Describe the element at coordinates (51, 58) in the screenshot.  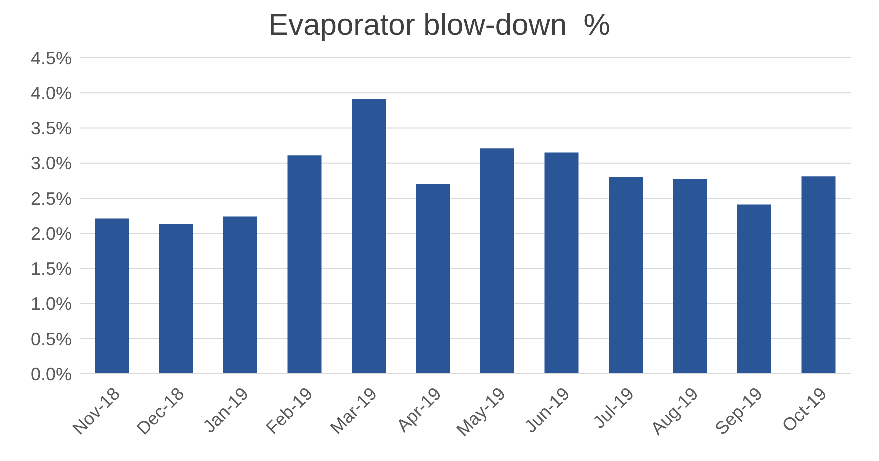
I see `y-tick-label: 4.5%` at that location.